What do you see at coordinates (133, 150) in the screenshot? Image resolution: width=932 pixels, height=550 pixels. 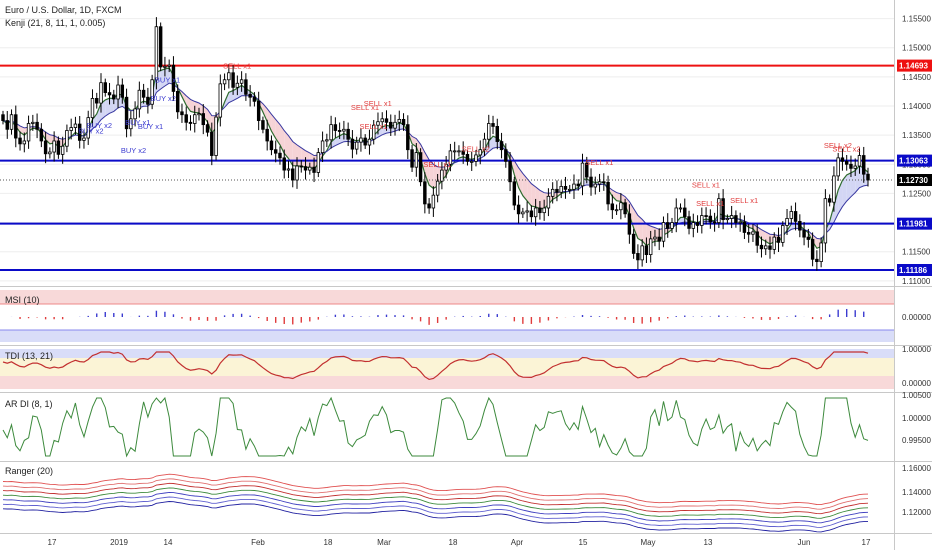 I see `signal-label-buy: BUY x2` at bounding box center [133, 150].